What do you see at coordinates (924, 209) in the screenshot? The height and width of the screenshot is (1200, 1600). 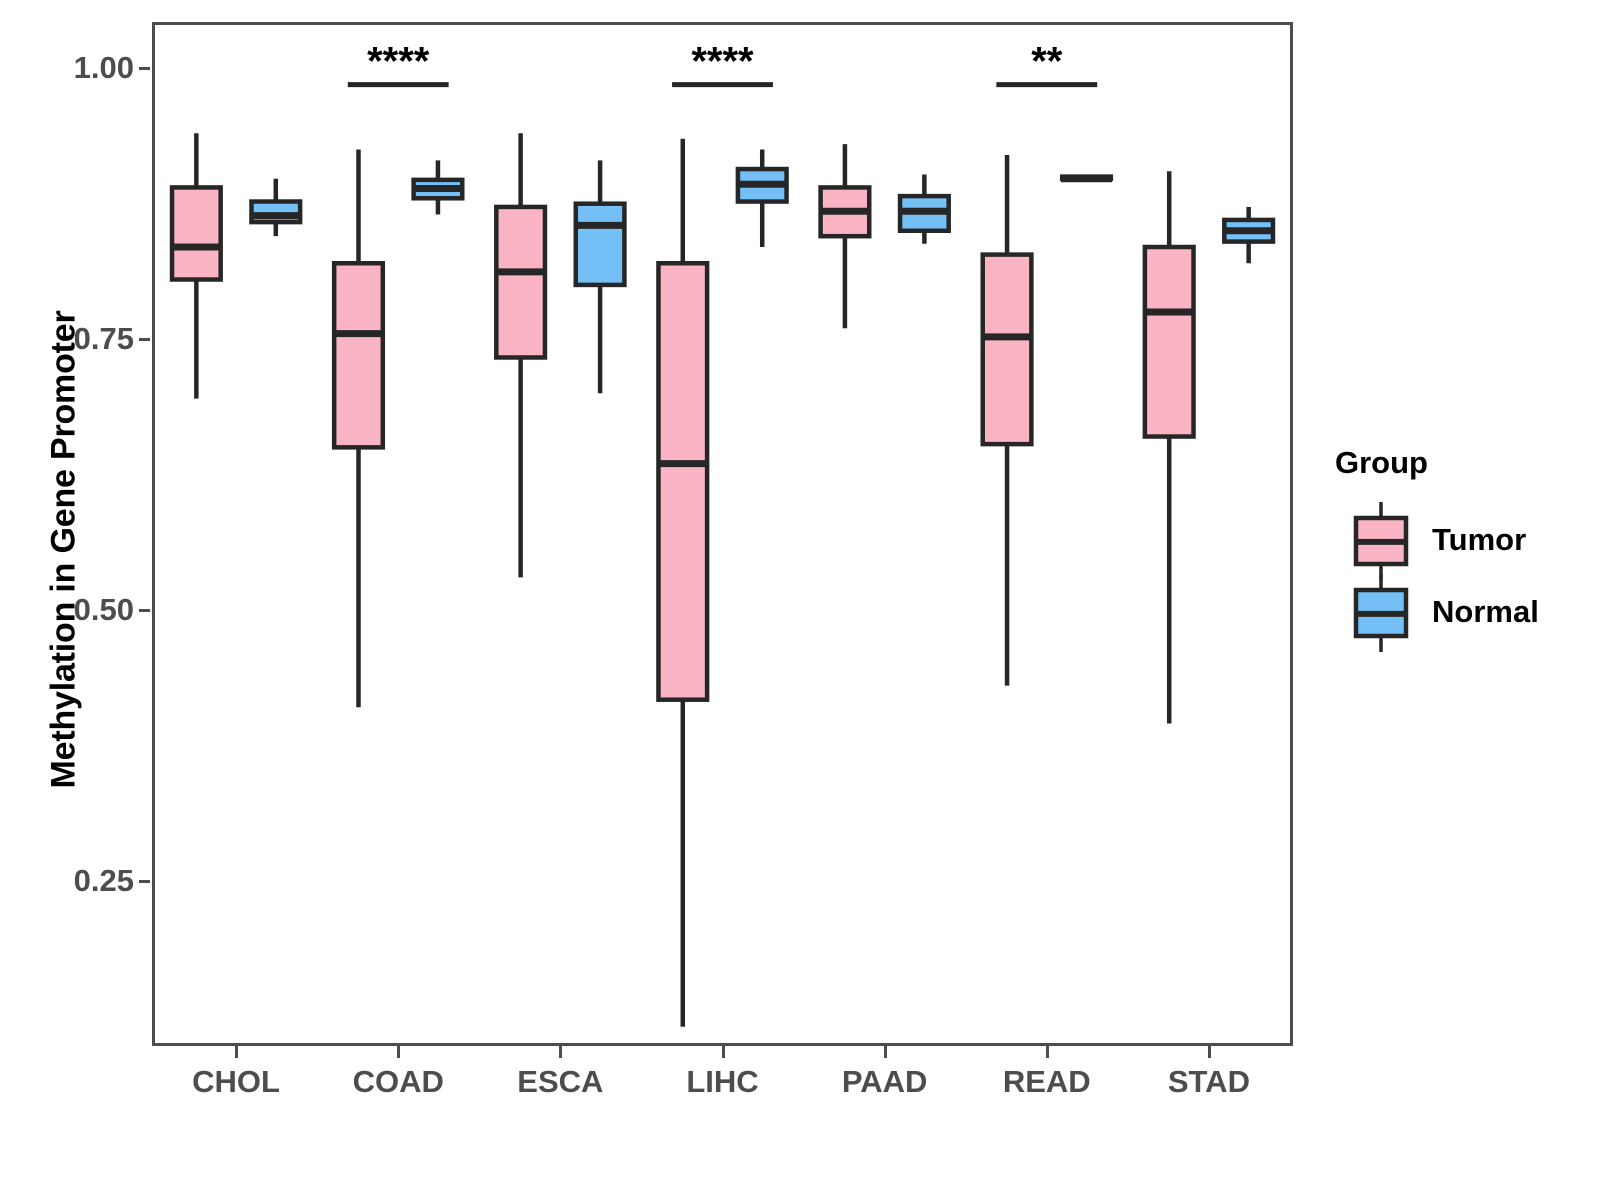 I see `boxplot-paad-normal` at bounding box center [924, 209].